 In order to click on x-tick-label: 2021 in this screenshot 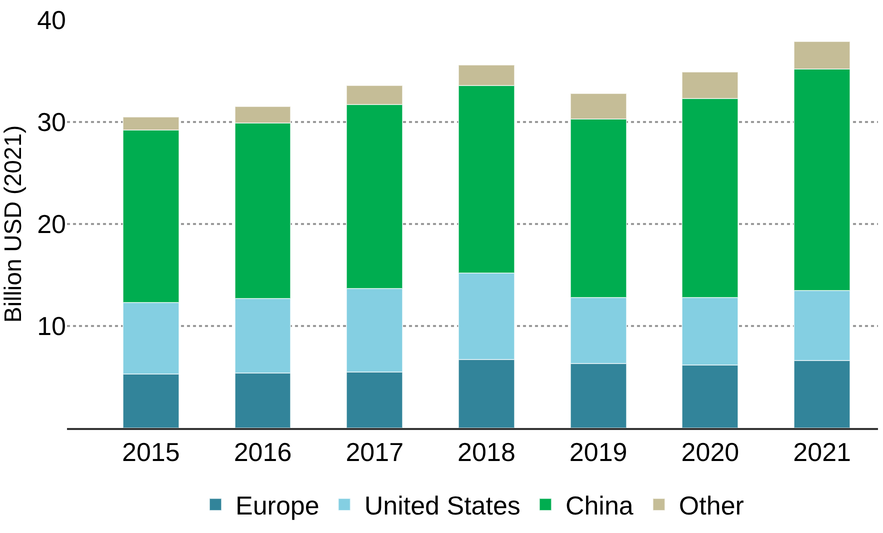, I will do `click(822, 452)`.